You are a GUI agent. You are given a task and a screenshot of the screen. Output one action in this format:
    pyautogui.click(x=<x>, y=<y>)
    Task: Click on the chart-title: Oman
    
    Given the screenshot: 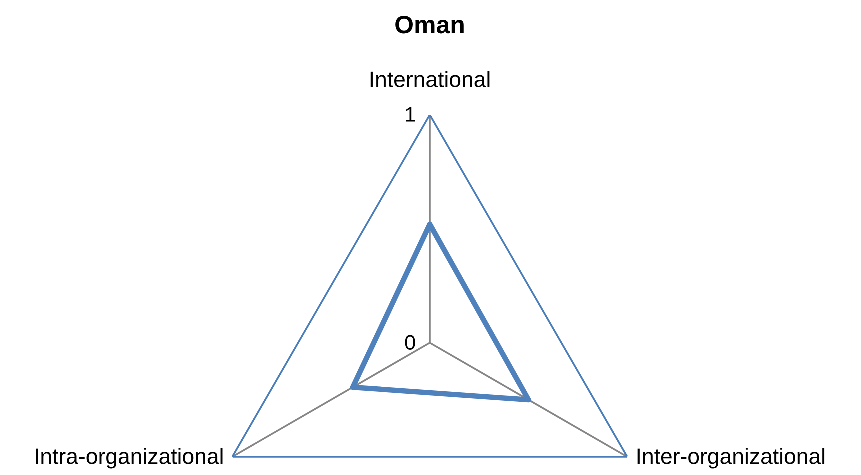 What is the action you would take?
    pyautogui.click(x=430, y=25)
    